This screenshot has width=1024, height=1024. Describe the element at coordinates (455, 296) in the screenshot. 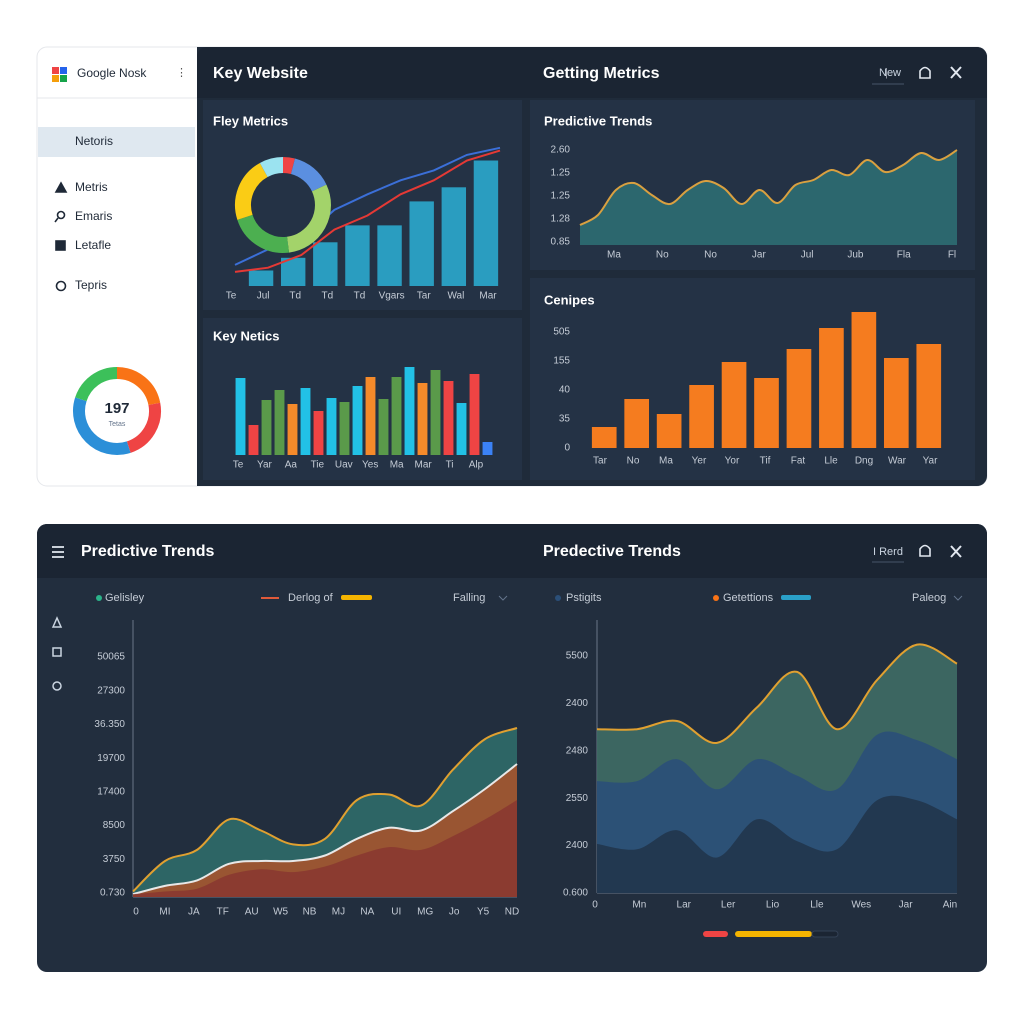

I see `x-axis-label: Wal` at that location.